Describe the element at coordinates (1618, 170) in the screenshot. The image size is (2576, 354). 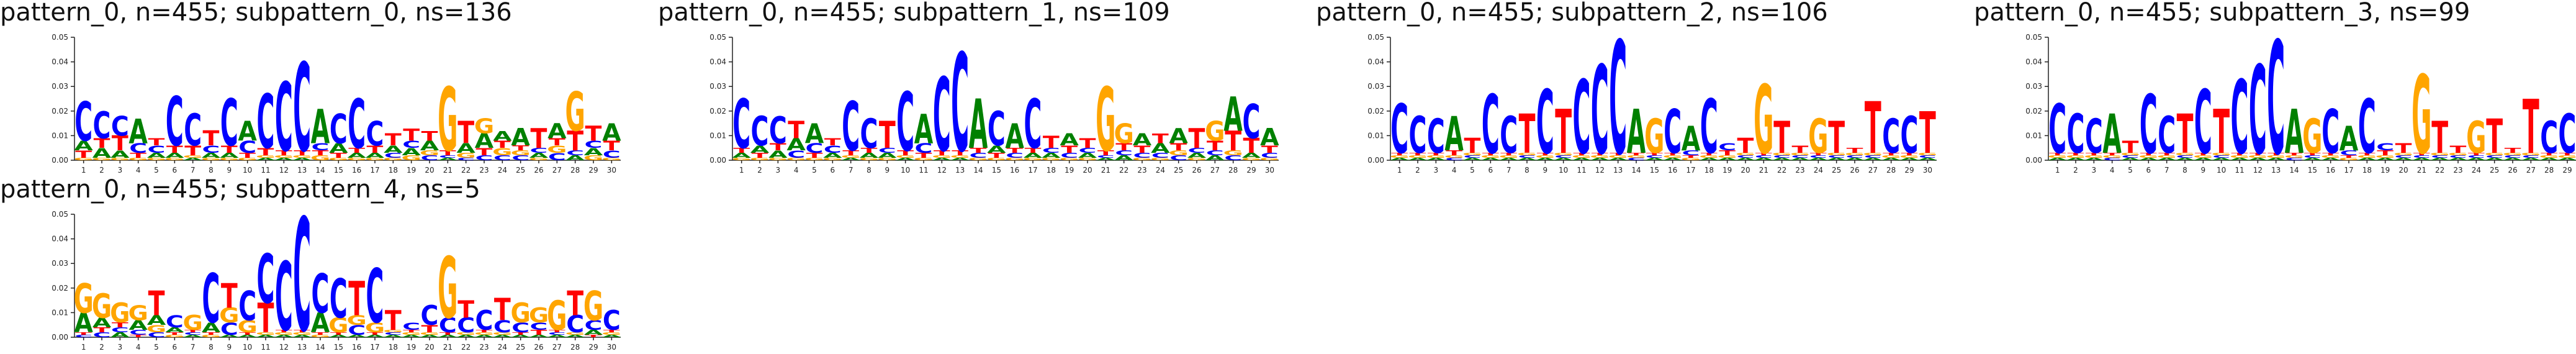
I see `x-tick-label: 13` at that location.